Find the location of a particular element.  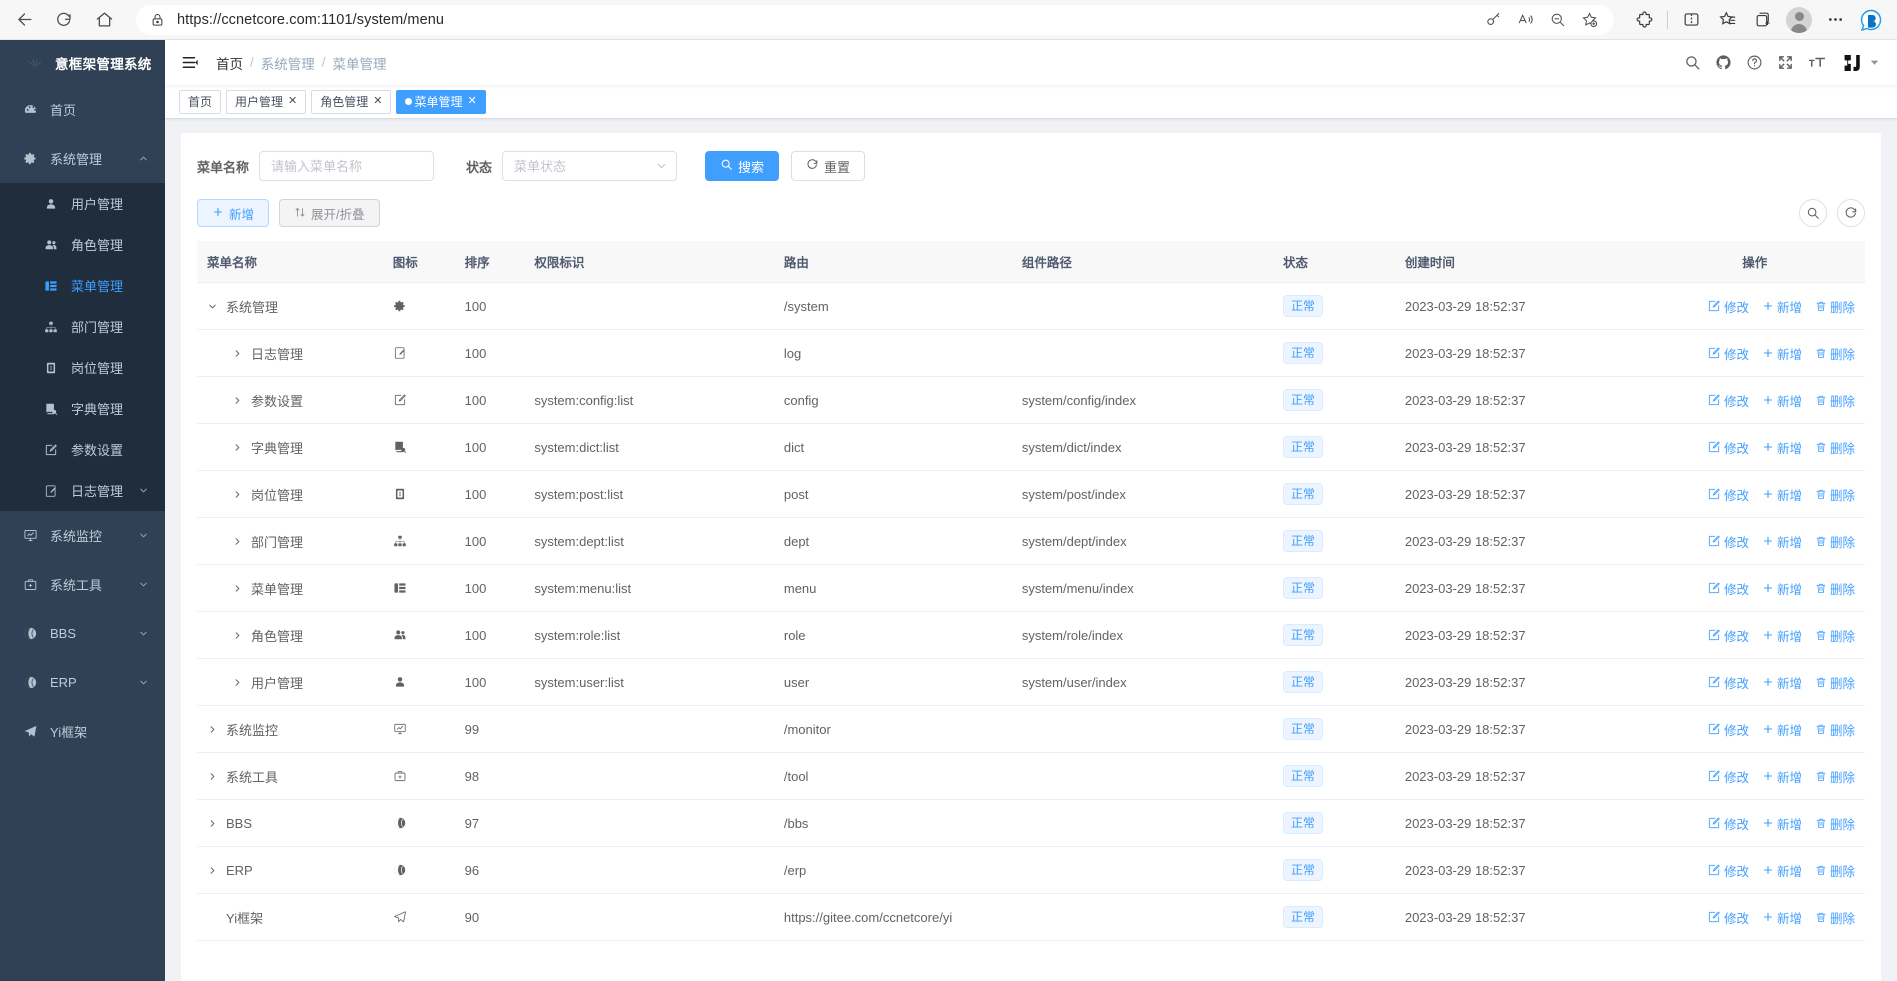

sidebar-item-home: 首页 is located at coordinates (82, 109).